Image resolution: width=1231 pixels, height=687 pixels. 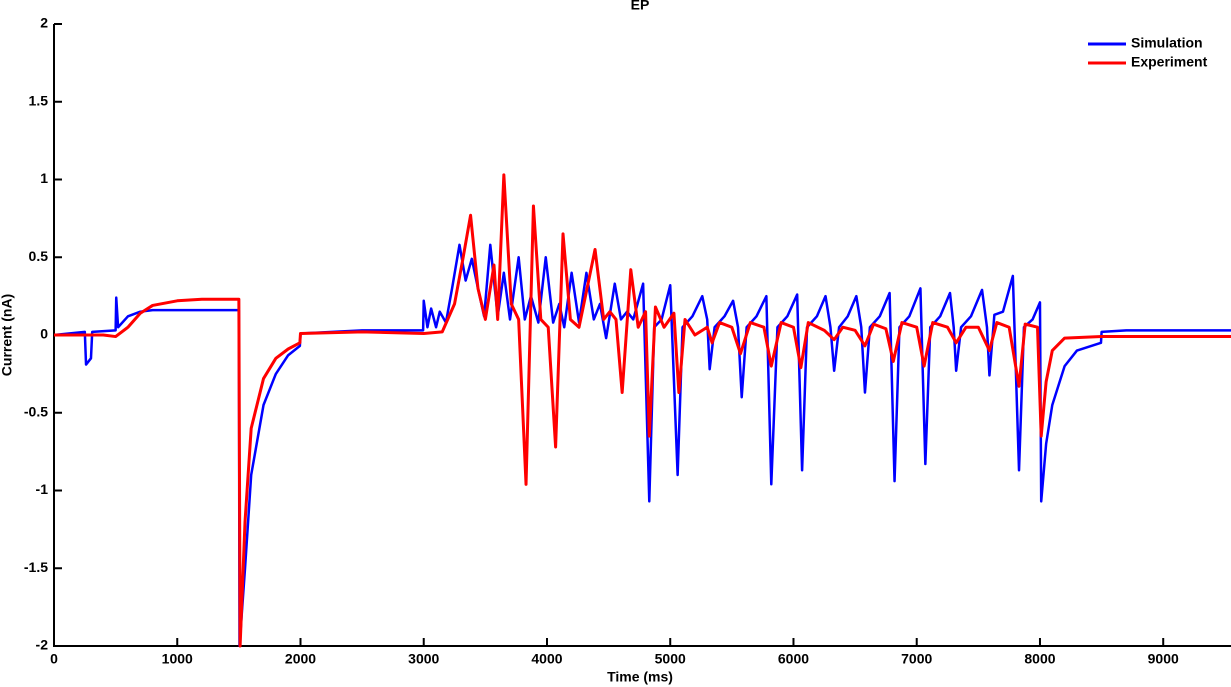 I want to click on y-tick-label: 1, so click(x=44, y=178).